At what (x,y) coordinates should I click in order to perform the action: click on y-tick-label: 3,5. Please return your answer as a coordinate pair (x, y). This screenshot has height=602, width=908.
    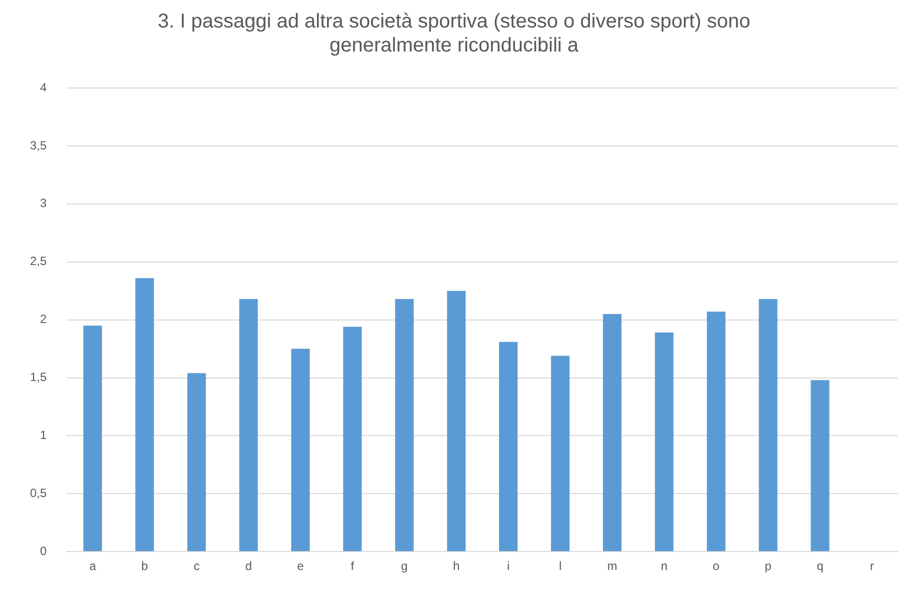
    Looking at the image, I should click on (38, 145).